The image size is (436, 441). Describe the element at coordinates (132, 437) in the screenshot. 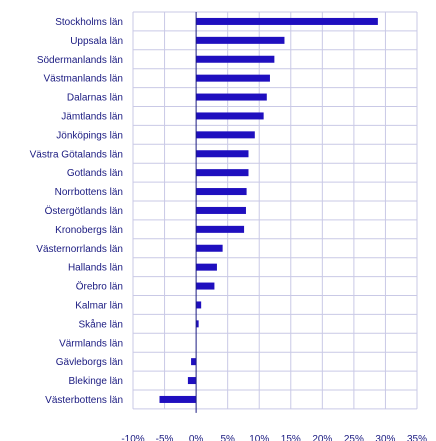

I see `x-tick-label: -10%` at that location.